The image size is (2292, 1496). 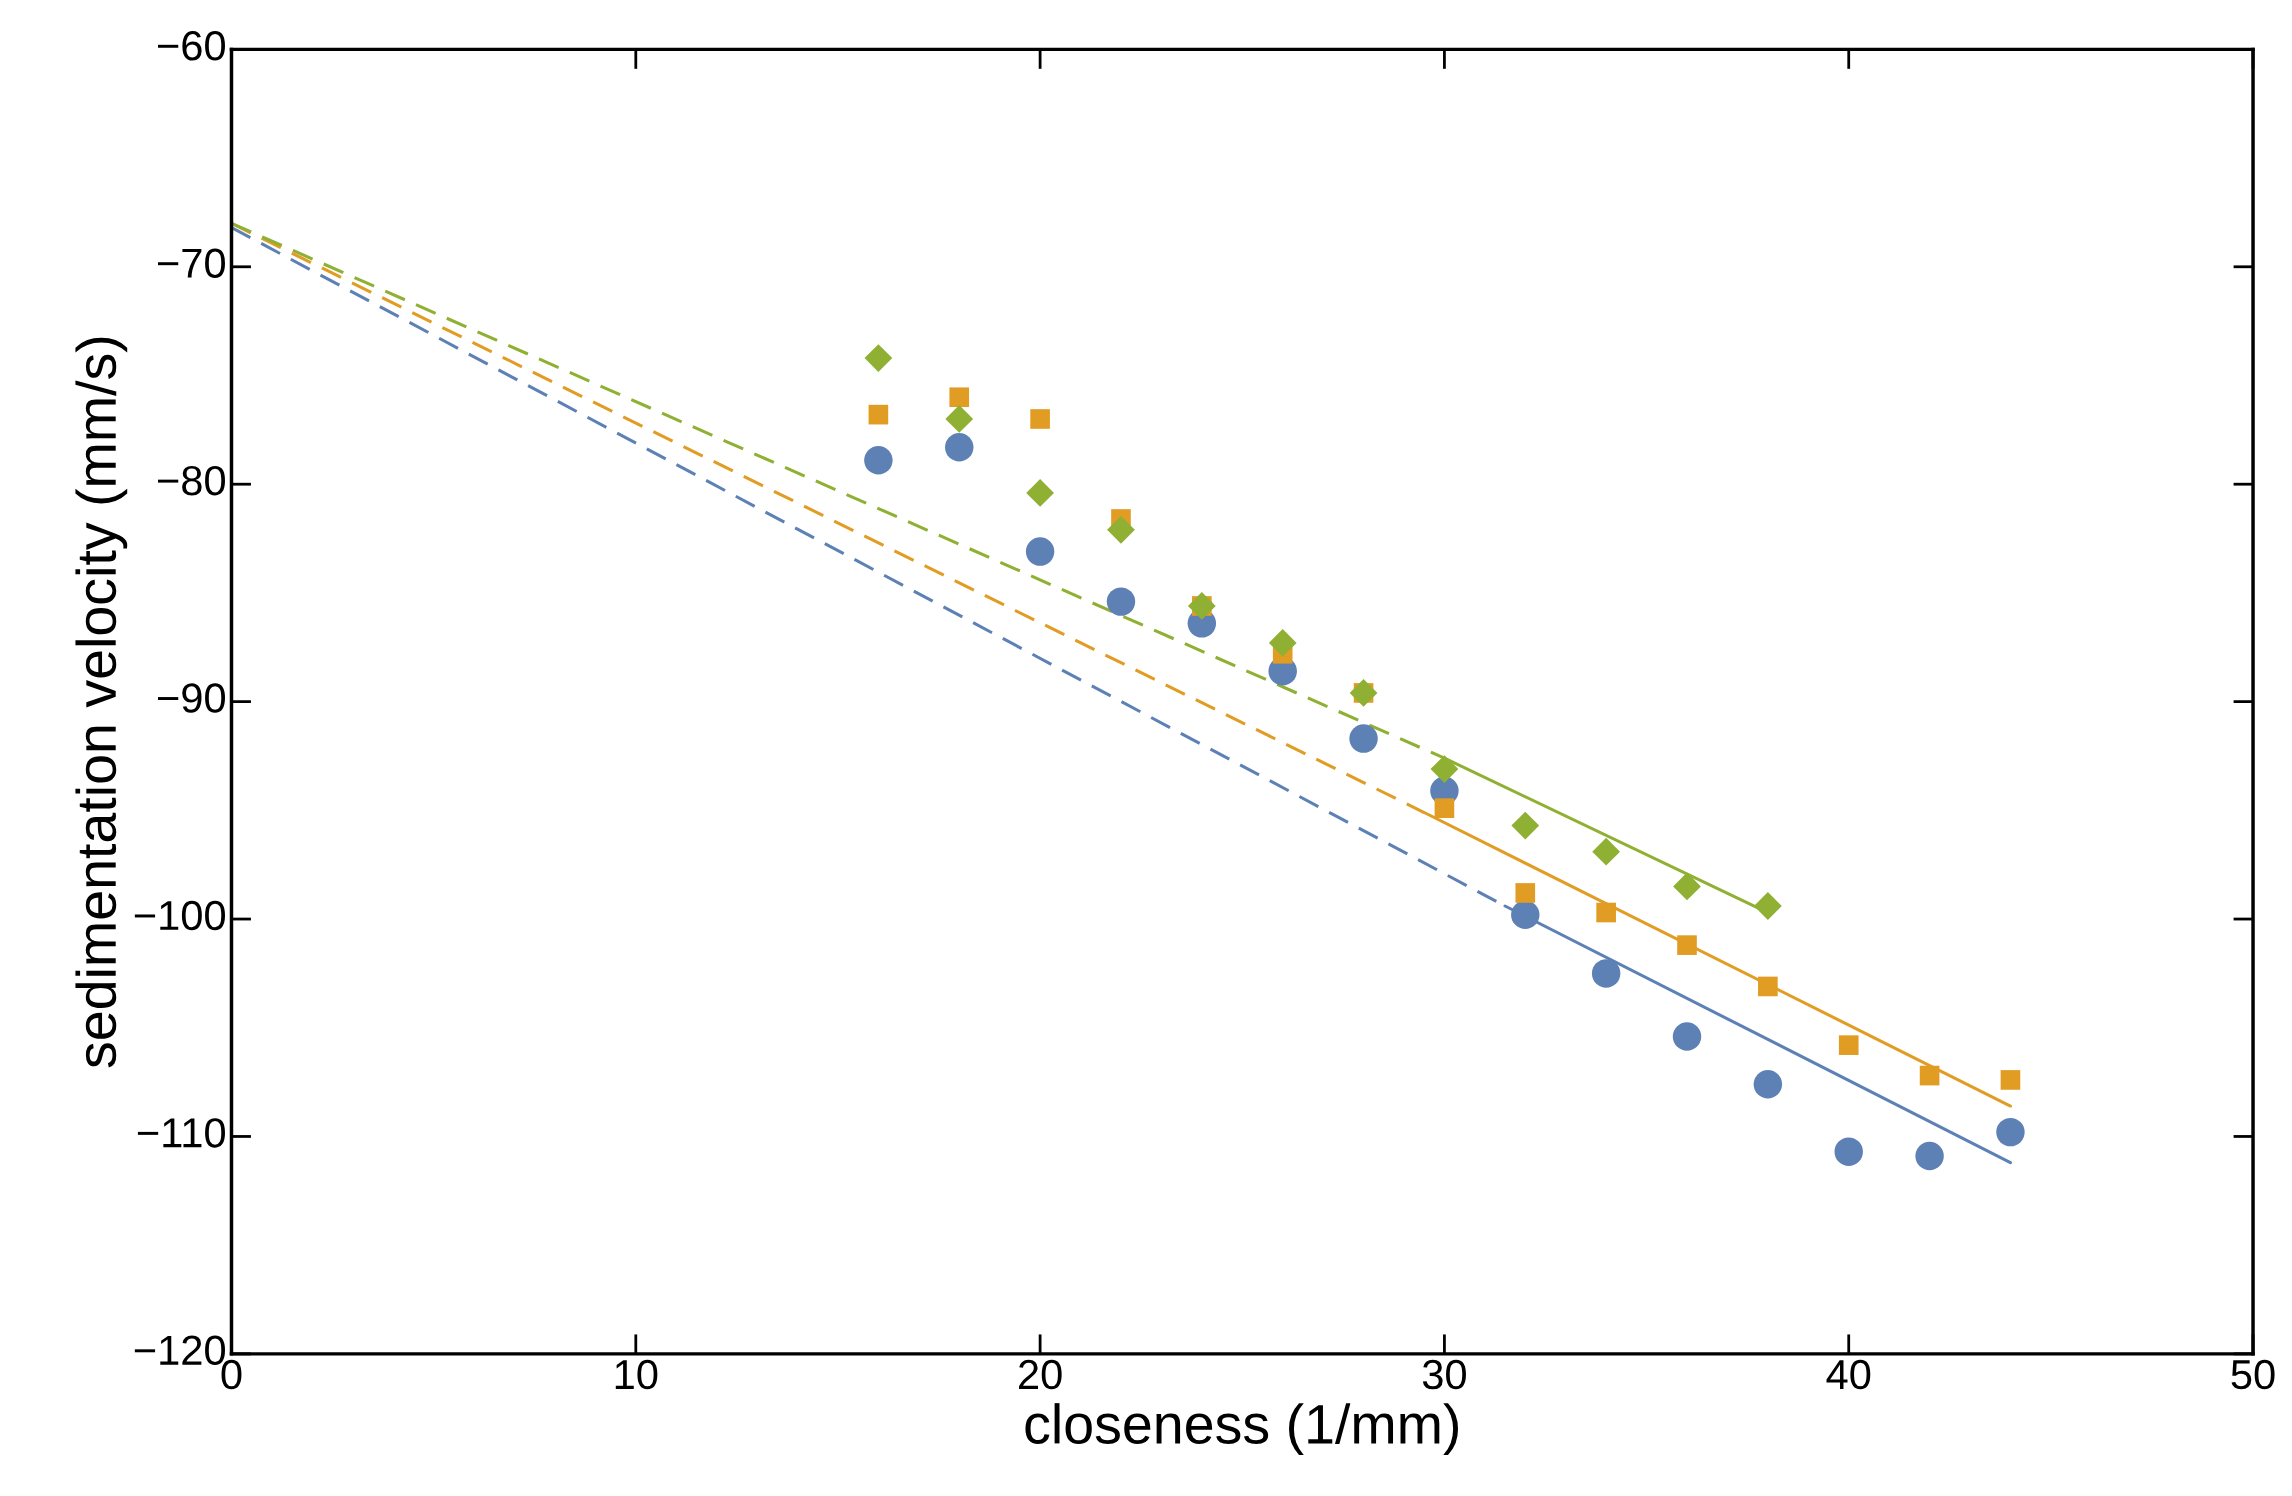 I want to click on x-tick-label: 40, so click(x=1848, y=1374).